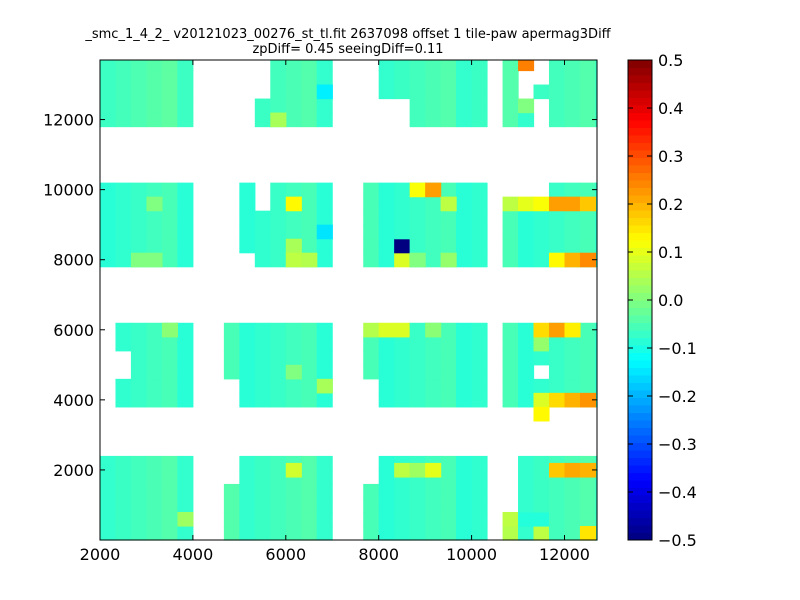 The height and width of the screenshot is (600, 800). I want to click on colorbar-tick-label-1: −0.4, so click(677, 492).